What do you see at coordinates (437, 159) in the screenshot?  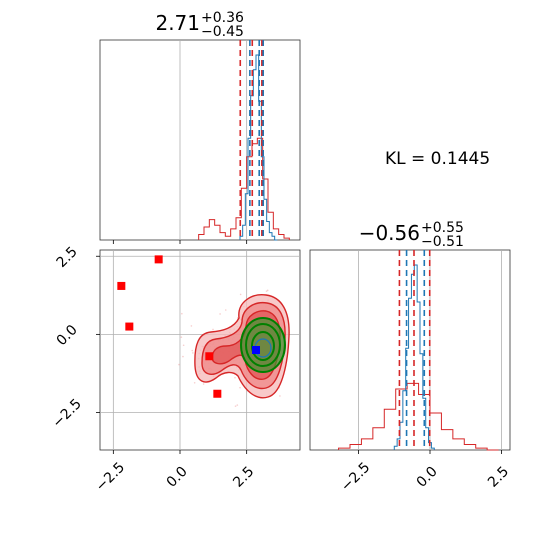 I see `kl-label: KL = 0.1445` at bounding box center [437, 159].